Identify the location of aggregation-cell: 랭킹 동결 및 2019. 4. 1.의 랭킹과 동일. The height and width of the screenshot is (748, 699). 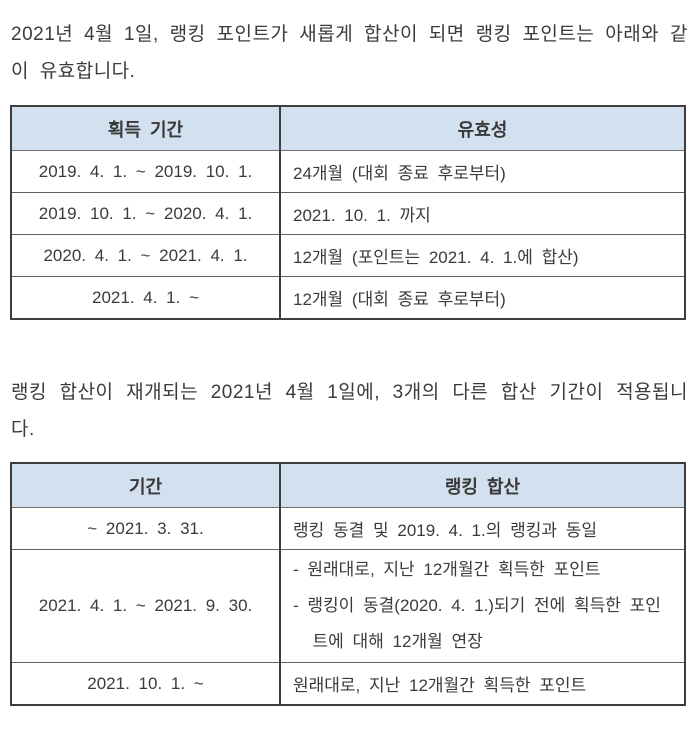
(482, 528).